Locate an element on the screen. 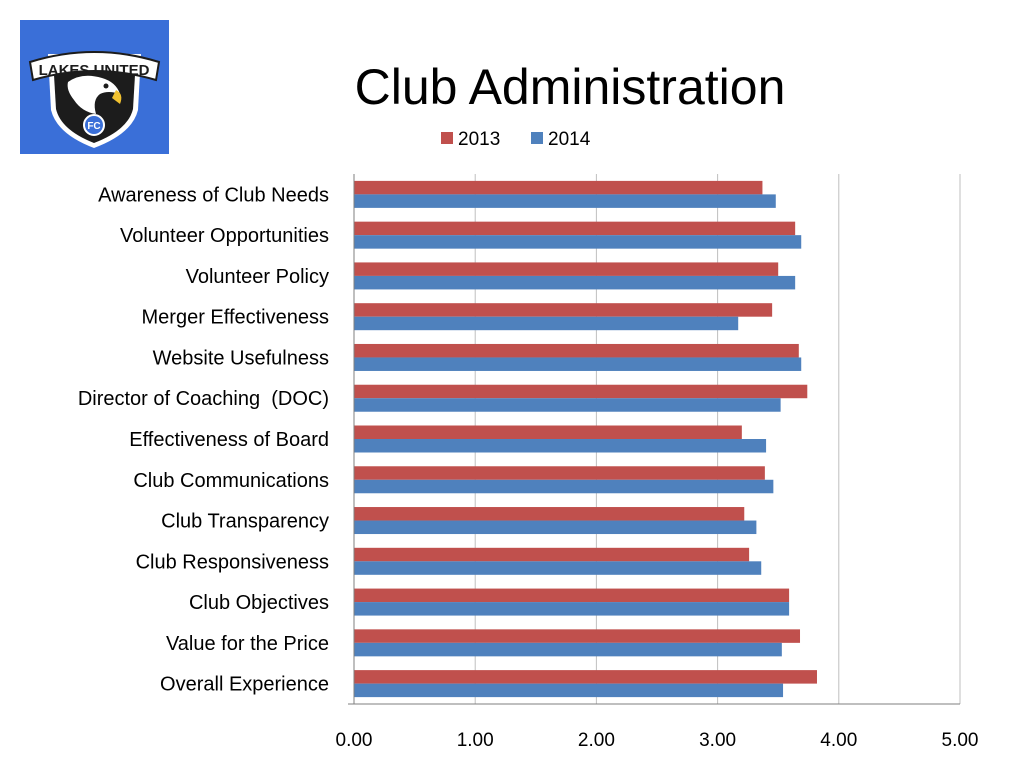 The width and height of the screenshot is (1024, 768). category-label: Club Responsiveness is located at coordinates (232, 562).